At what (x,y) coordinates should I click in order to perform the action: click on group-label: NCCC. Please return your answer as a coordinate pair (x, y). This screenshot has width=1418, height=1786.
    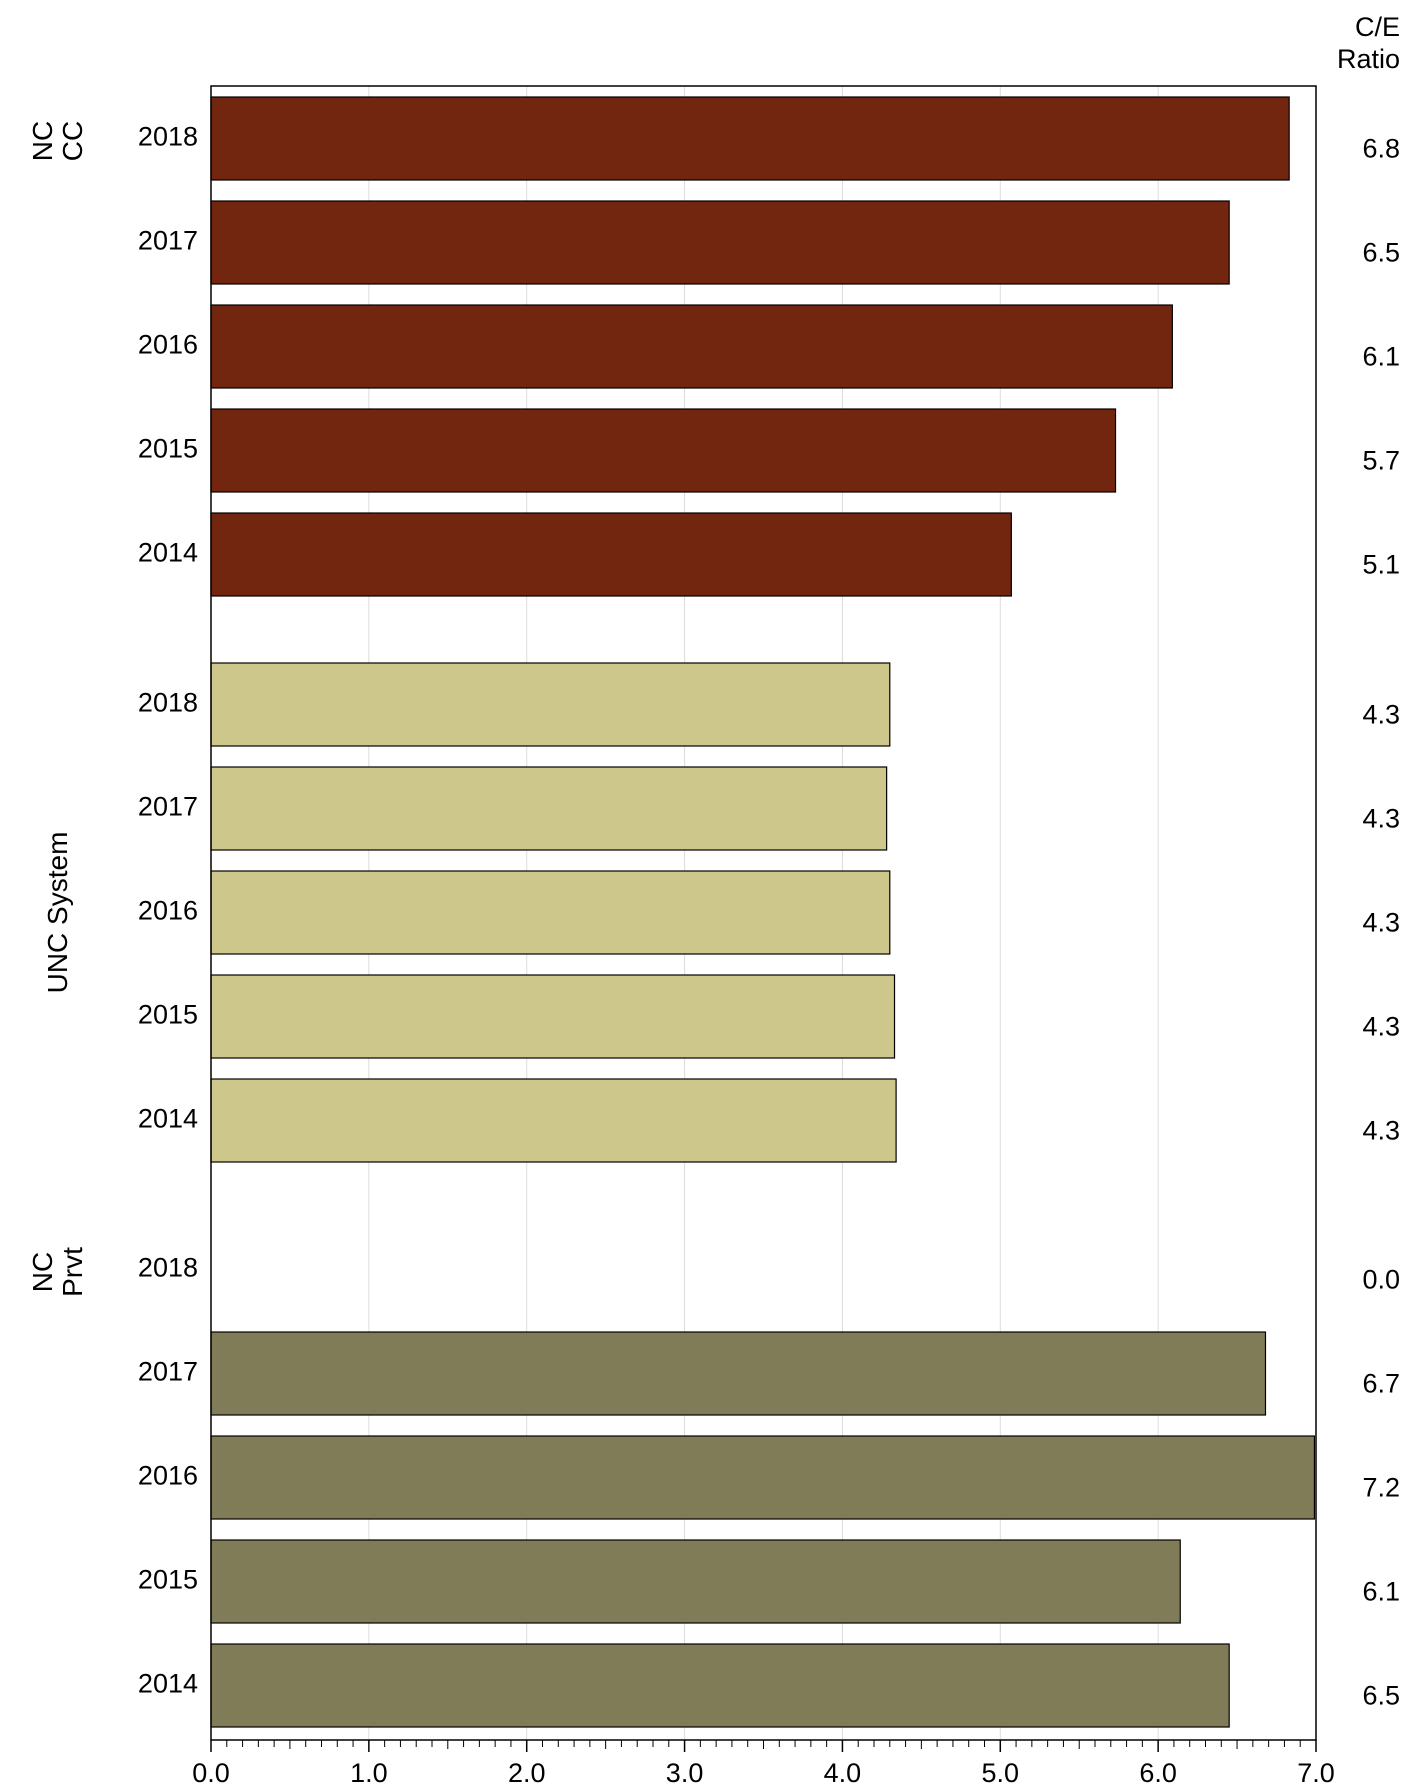
    Looking at the image, I should click on (57, 141).